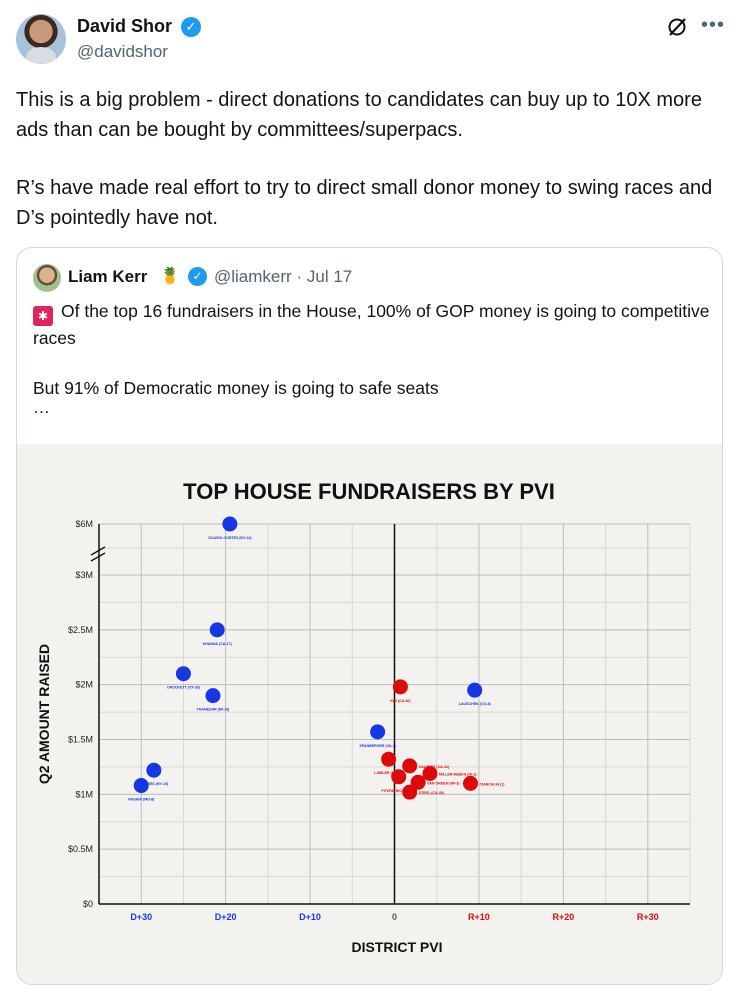 This screenshot has height=1000, width=747. What do you see at coordinates (677, 27) in the screenshot?
I see `grok-icon` at bounding box center [677, 27].